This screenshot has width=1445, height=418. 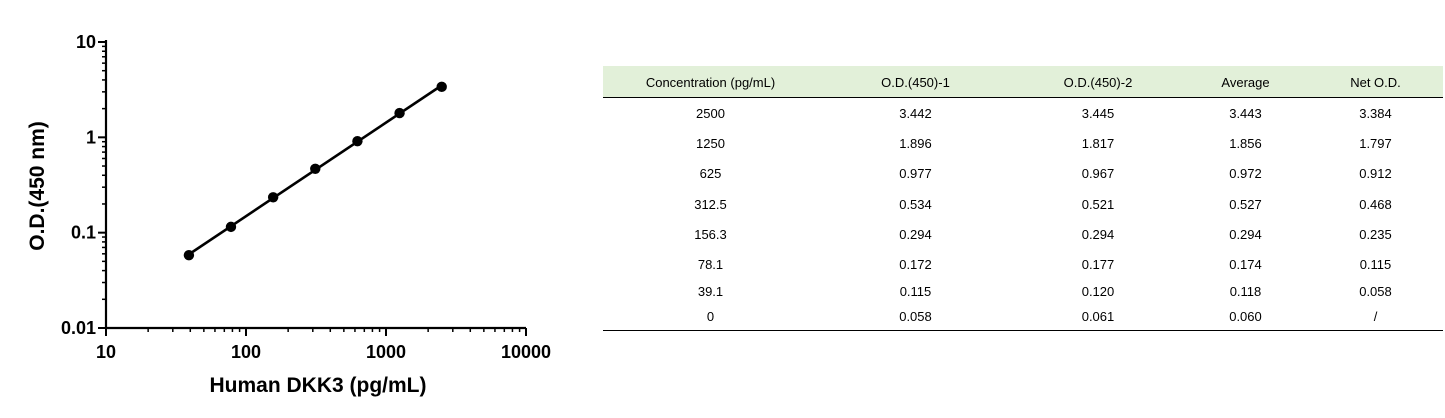 I want to click on cell-average: 1.856, so click(x=1245, y=143).